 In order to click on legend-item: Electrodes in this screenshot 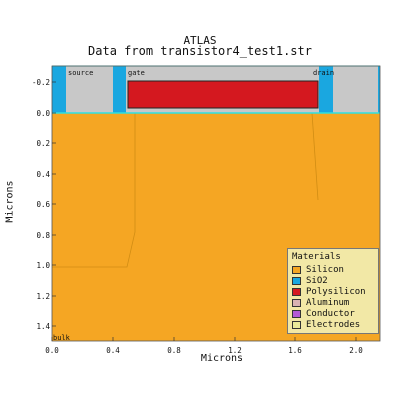, I will do `click(333, 324)`.